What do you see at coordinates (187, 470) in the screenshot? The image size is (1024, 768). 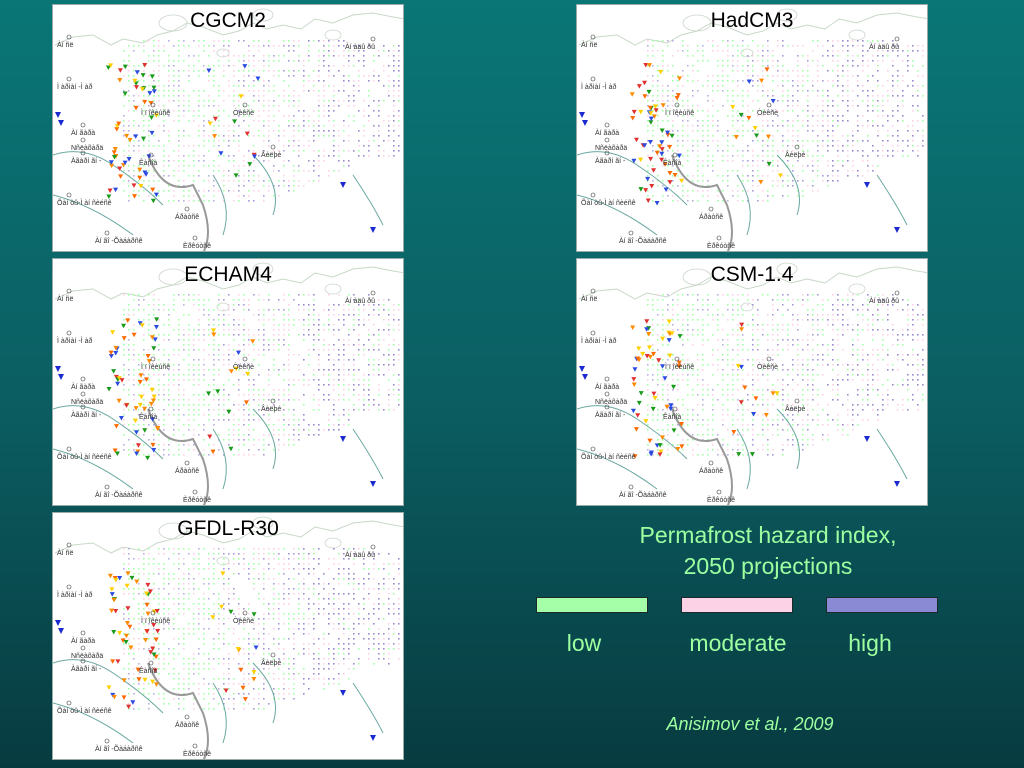 I see `place-label: Áðàòñê` at bounding box center [187, 470].